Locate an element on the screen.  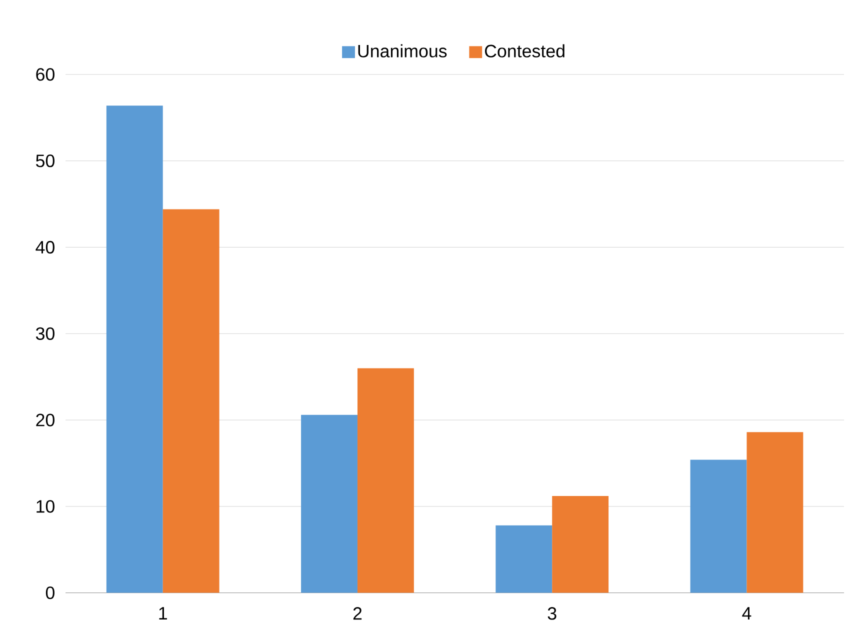
legend-label: Contested is located at coordinates (524, 51).